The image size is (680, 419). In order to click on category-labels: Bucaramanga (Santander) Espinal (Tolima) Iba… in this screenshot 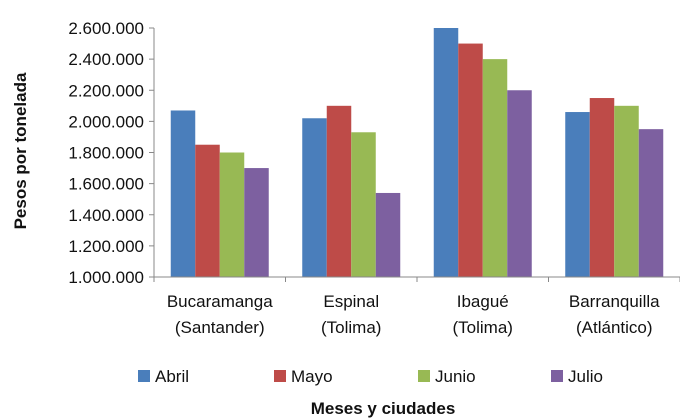, I will do `click(413, 314)`.